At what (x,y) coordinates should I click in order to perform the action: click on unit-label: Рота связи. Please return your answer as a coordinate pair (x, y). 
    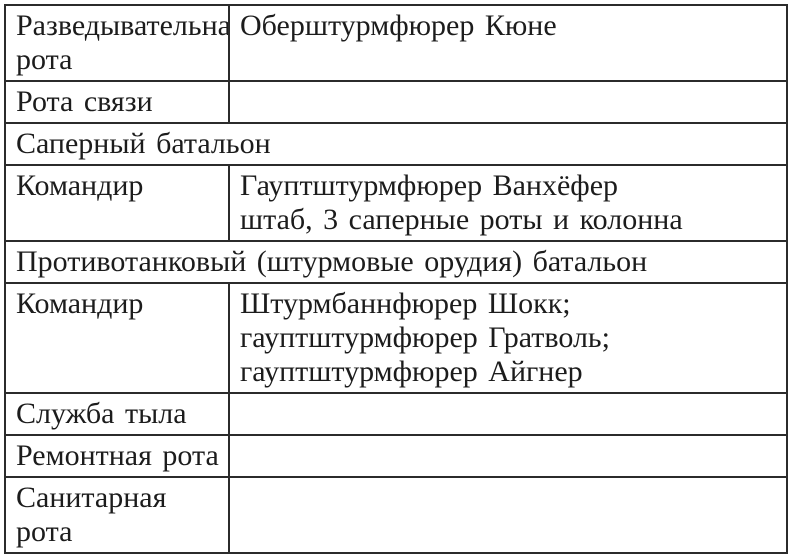
    Looking at the image, I should click on (84, 101).